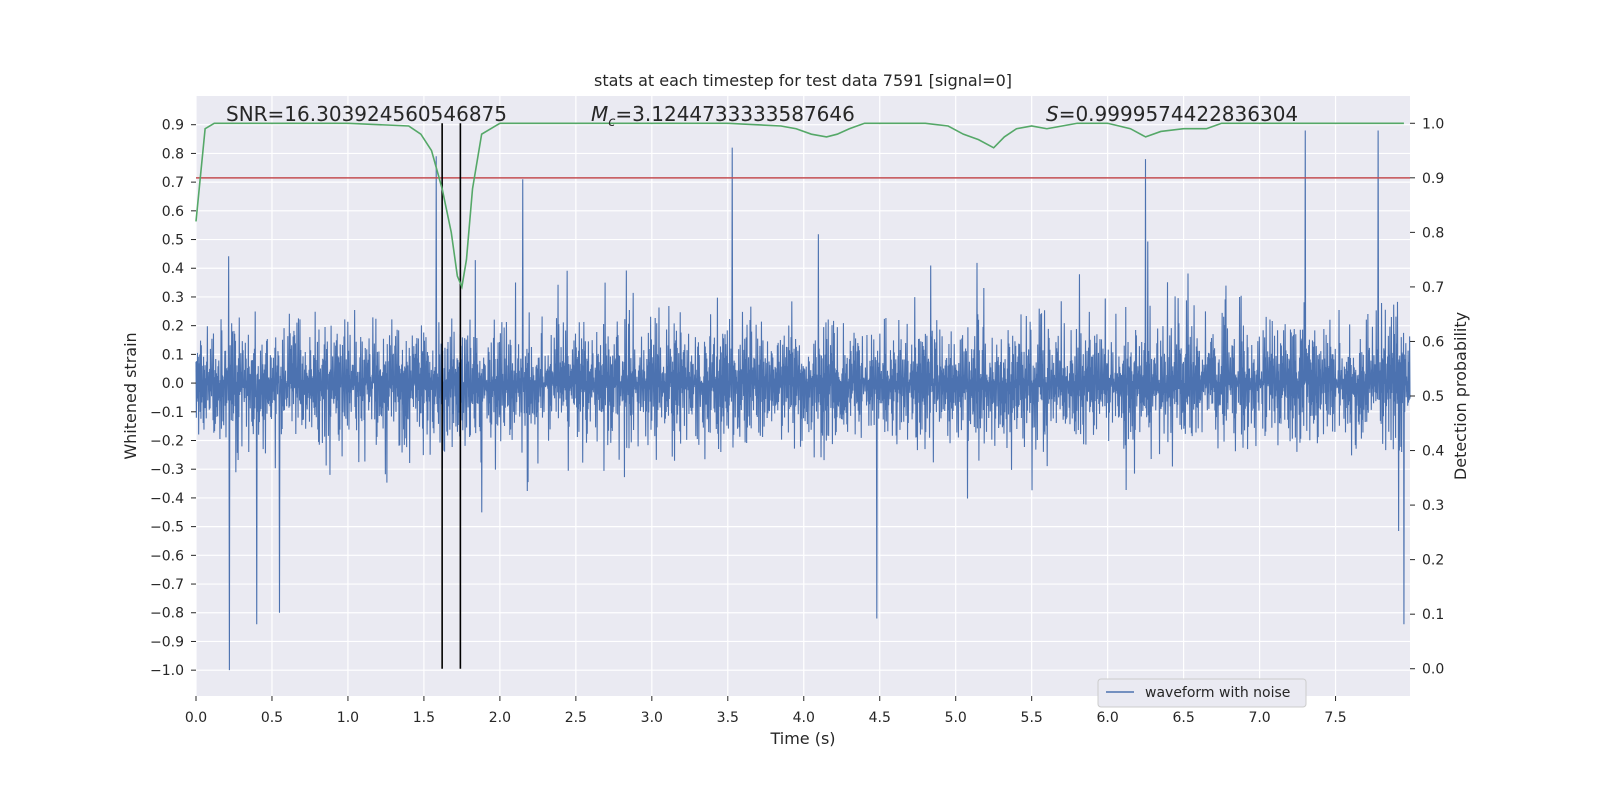  Describe the element at coordinates (1433, 233) in the screenshot. I see `y2-tick-label: 0.8` at that location.